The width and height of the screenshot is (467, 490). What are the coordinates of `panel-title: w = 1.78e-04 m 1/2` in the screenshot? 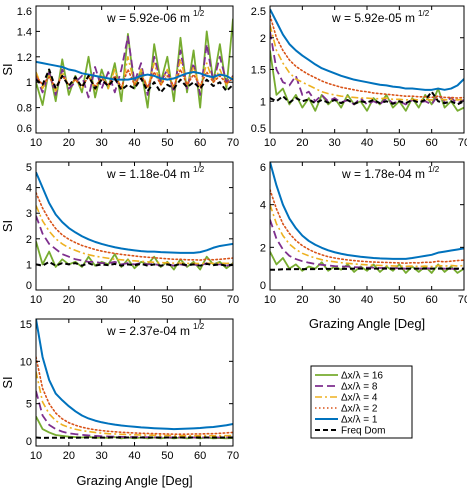 It's located at (390, 173).